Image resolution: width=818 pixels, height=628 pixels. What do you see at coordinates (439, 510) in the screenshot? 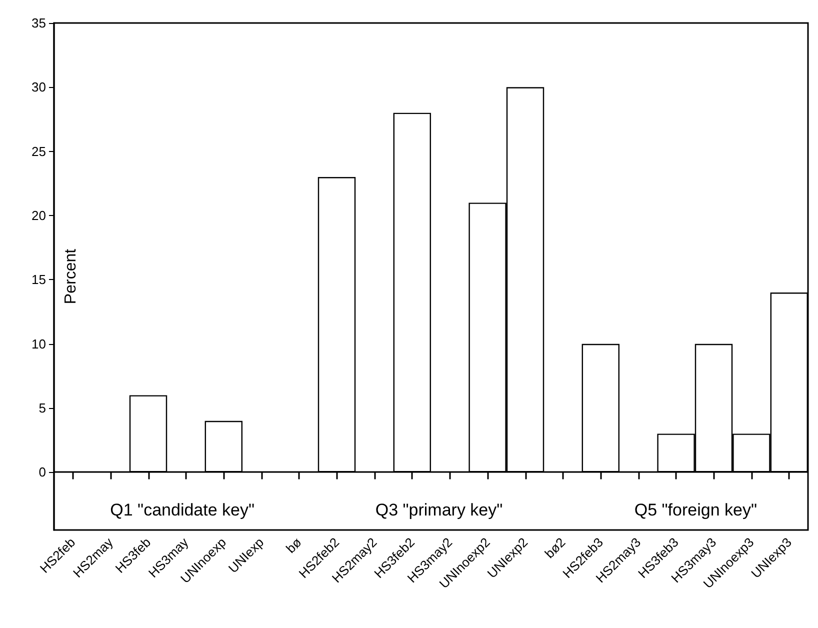
I see `annotation: Q3 "primary key"` at bounding box center [439, 510].